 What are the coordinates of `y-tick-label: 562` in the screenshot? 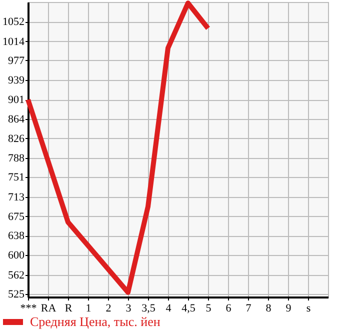 It's located at (16, 275).